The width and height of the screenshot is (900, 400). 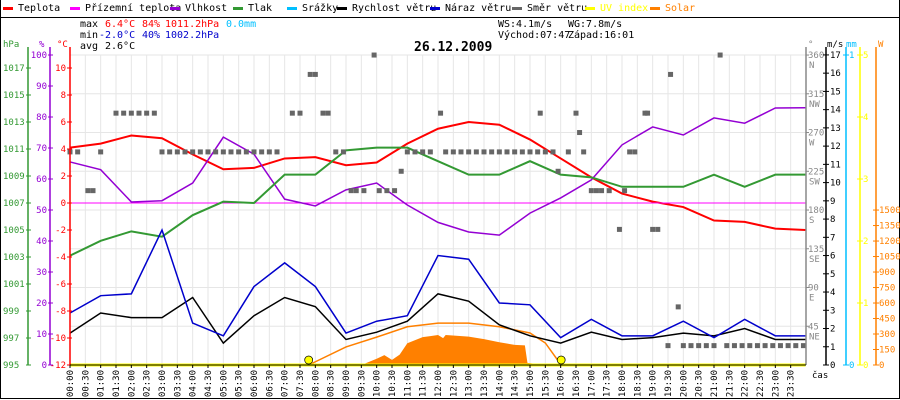 I want to click on legend-item: Rychlost větru, so click(x=386, y=8).